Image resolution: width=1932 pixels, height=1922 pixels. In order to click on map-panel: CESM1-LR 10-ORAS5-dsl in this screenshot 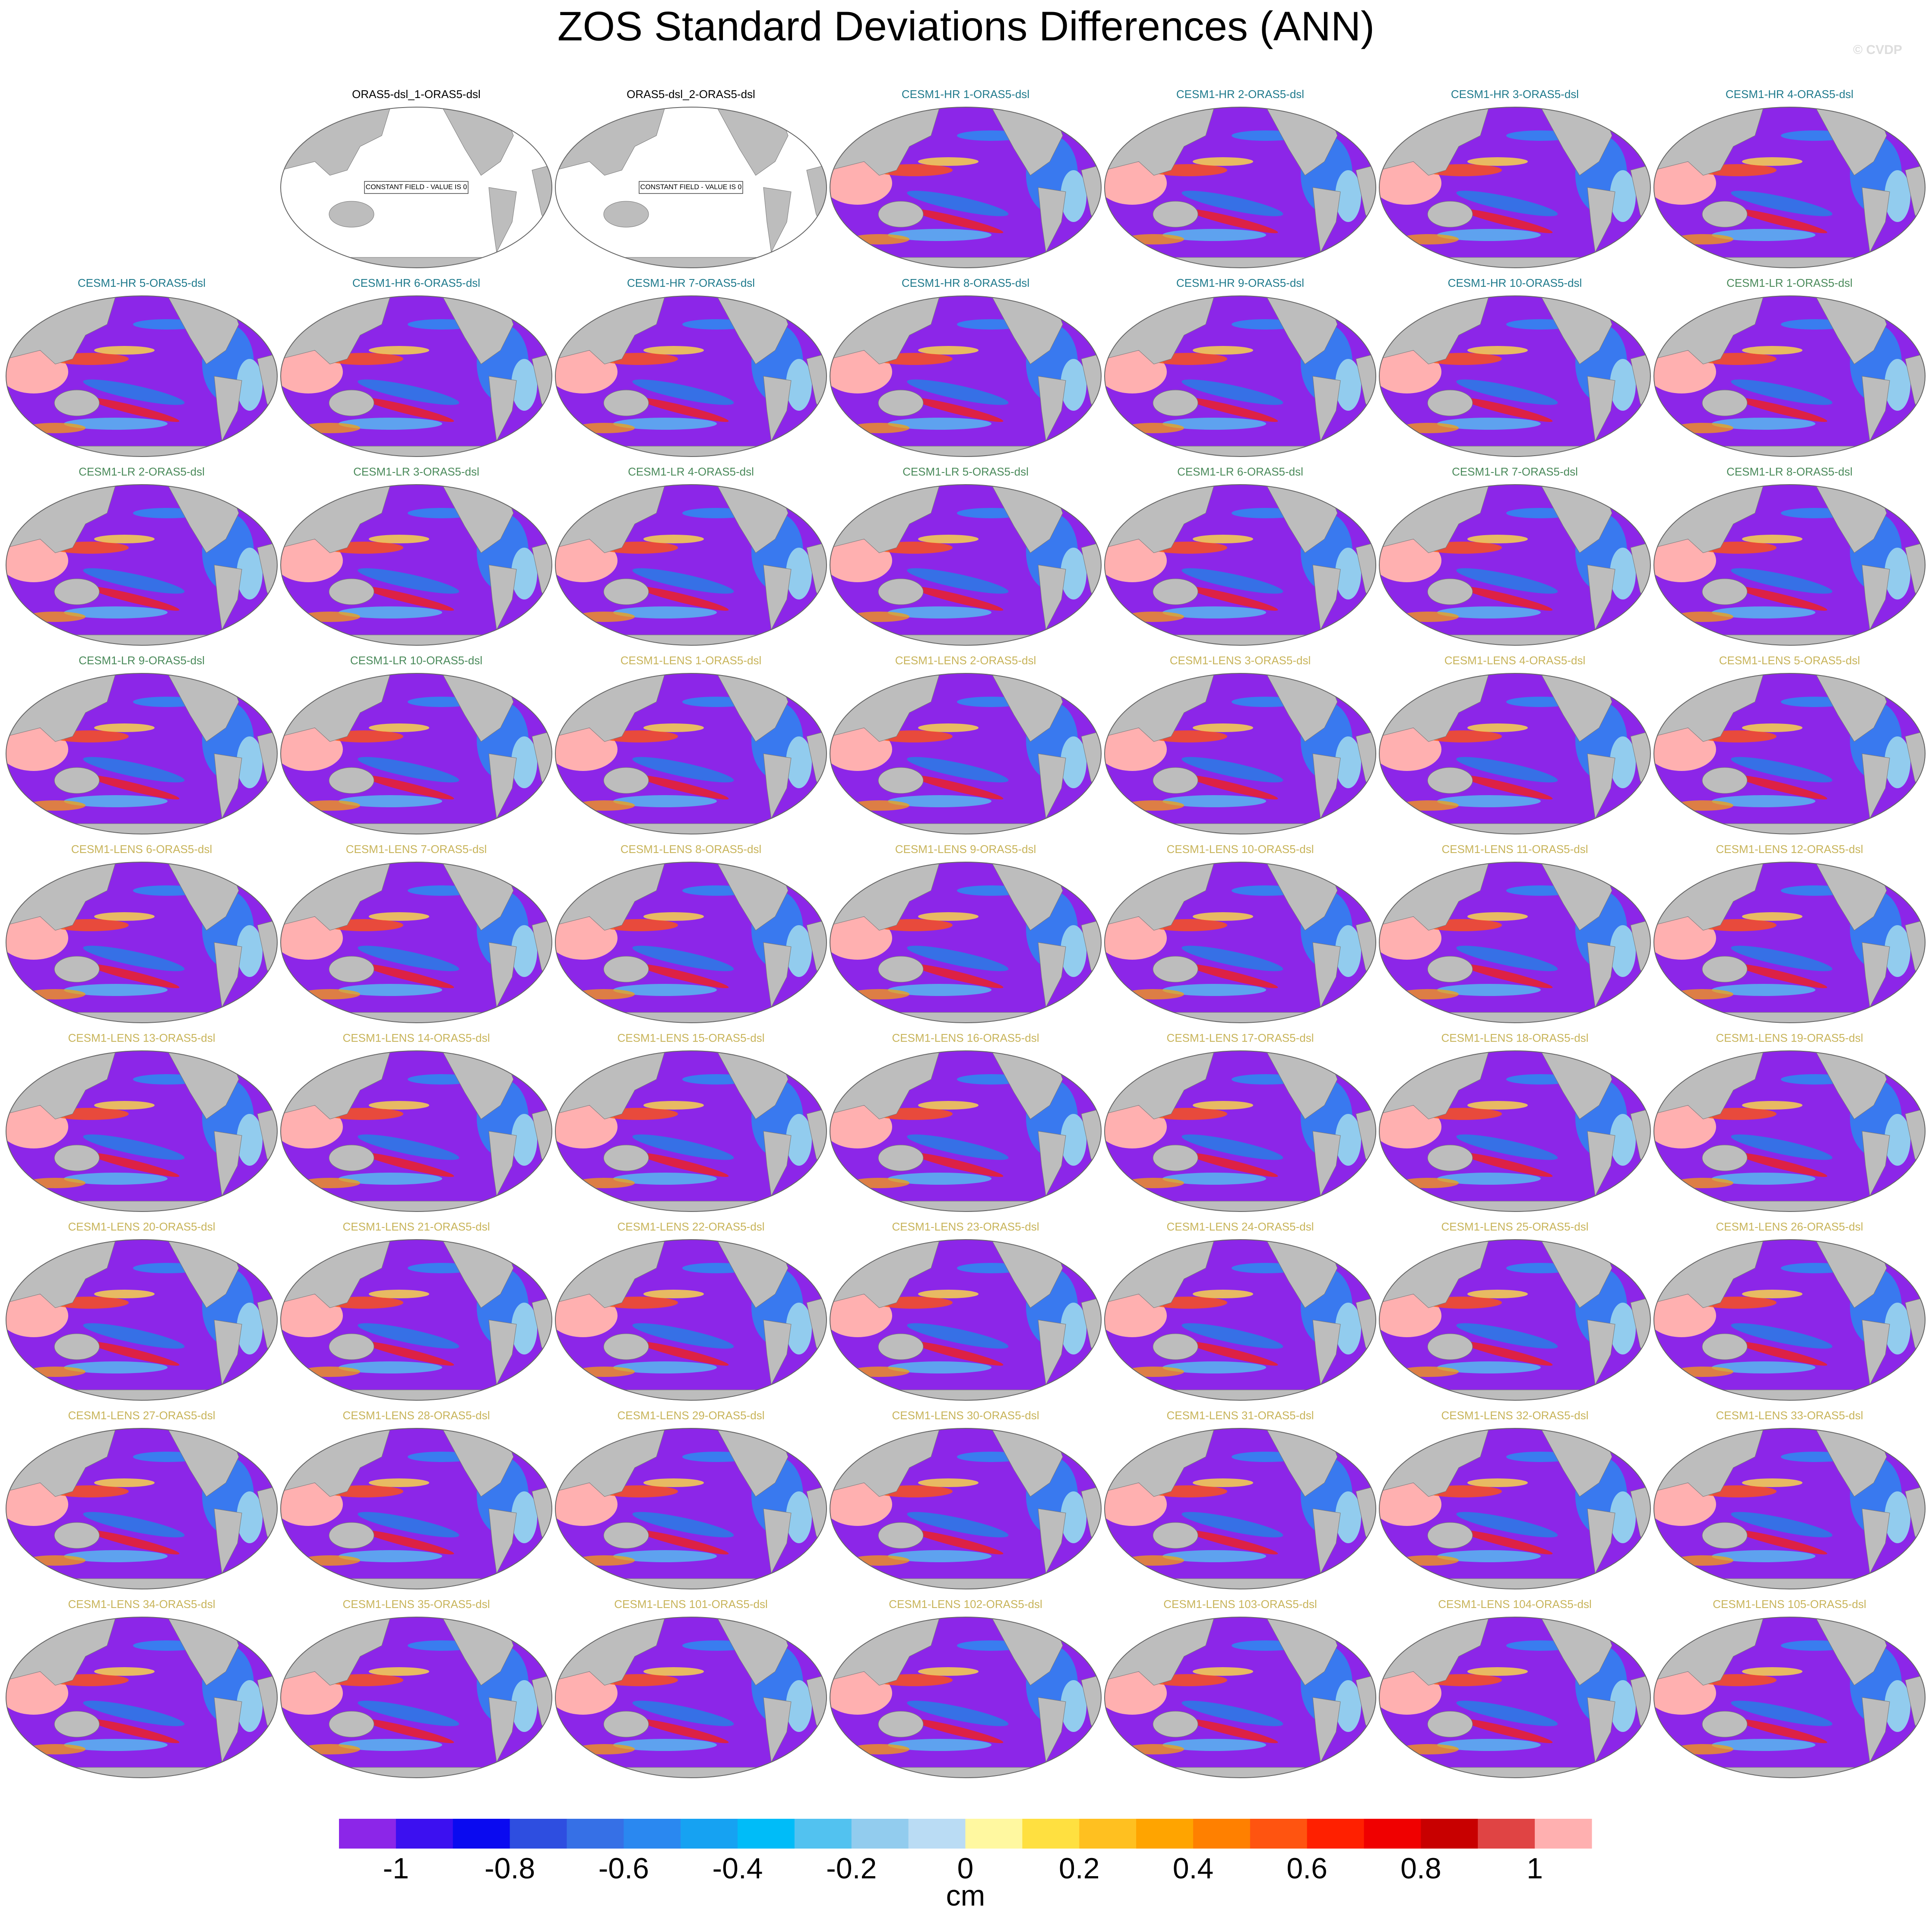, I will do `click(413, 745)`.